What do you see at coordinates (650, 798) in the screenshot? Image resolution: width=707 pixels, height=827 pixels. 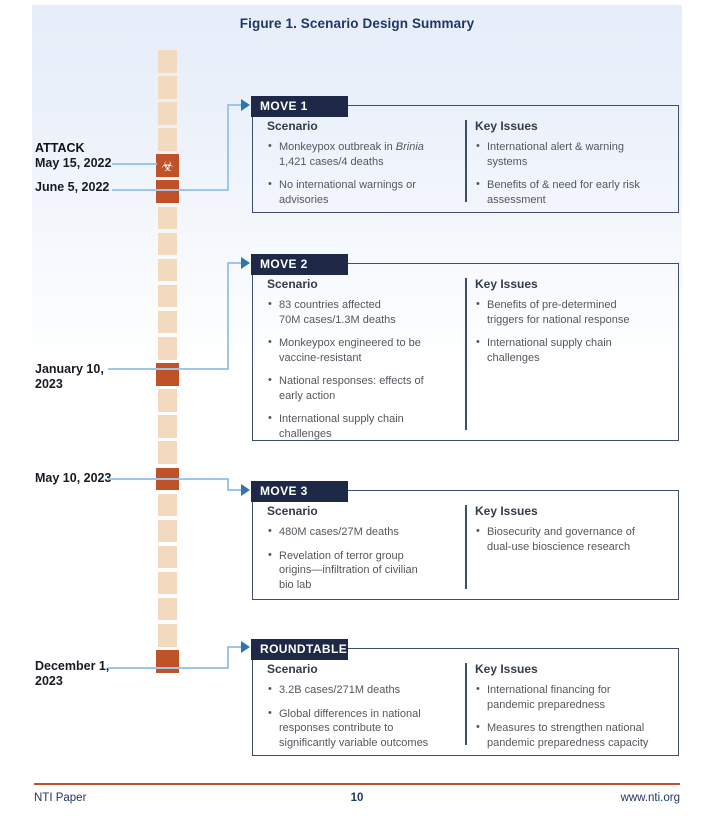 I see `footer-website: www.nti.org` at bounding box center [650, 798].